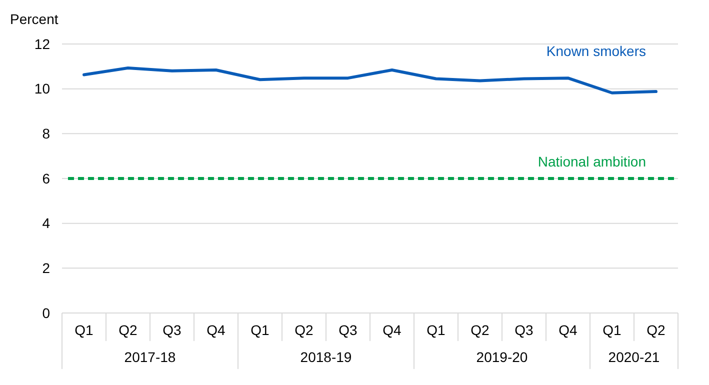 The image size is (709, 385). What do you see at coordinates (42, 88) in the screenshot?
I see `y-tick-label: 10` at bounding box center [42, 88].